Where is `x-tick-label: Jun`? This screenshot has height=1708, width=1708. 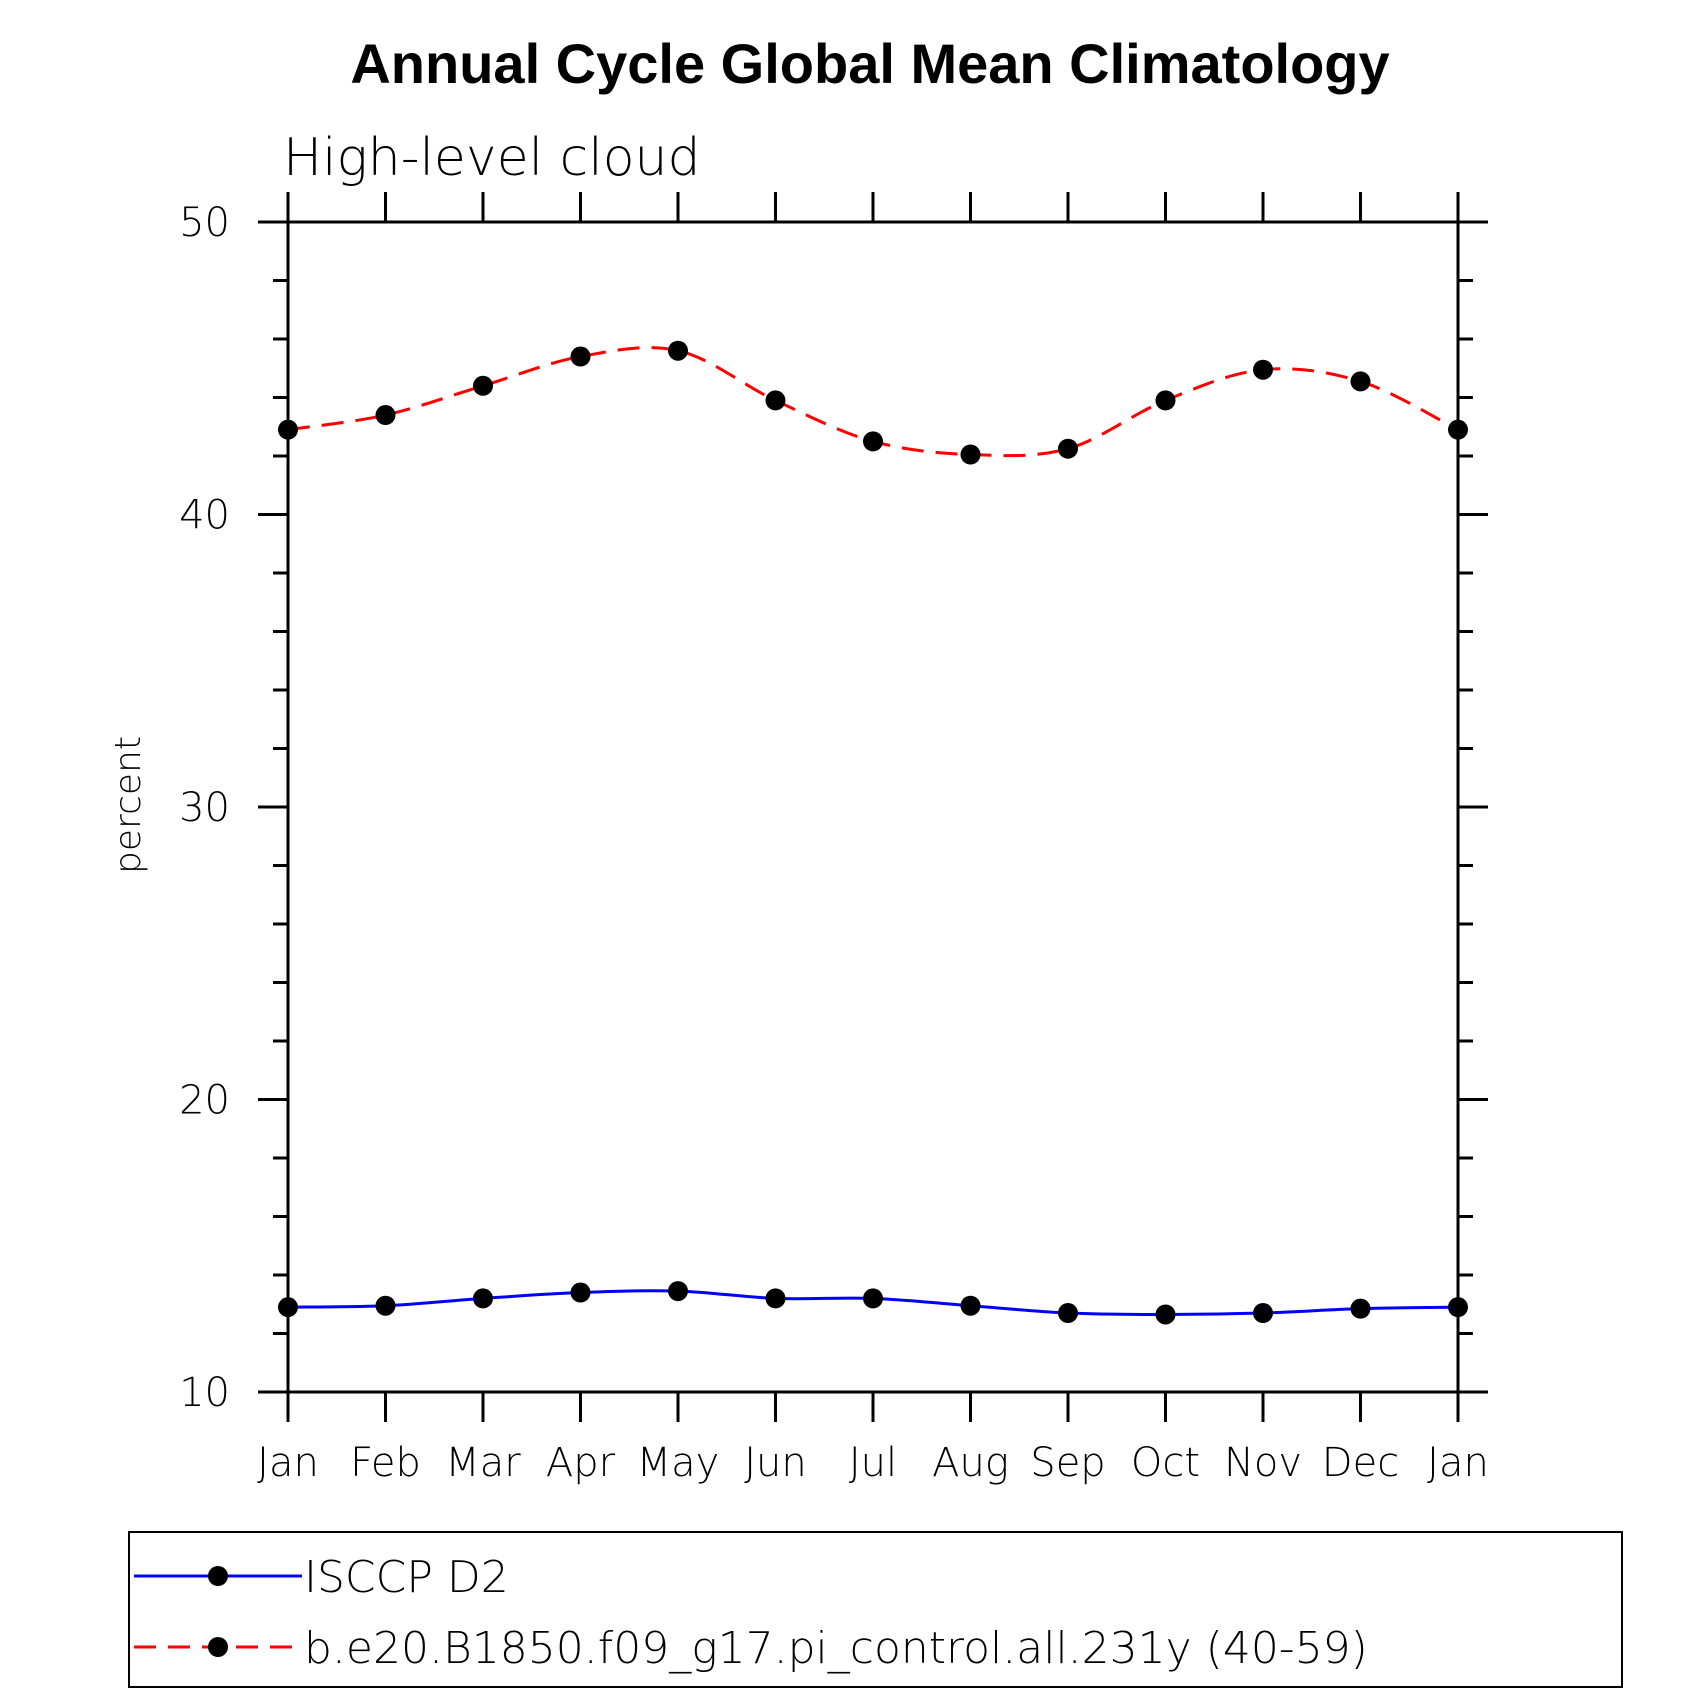
x-tick-label: Jun is located at coordinates (775, 1463).